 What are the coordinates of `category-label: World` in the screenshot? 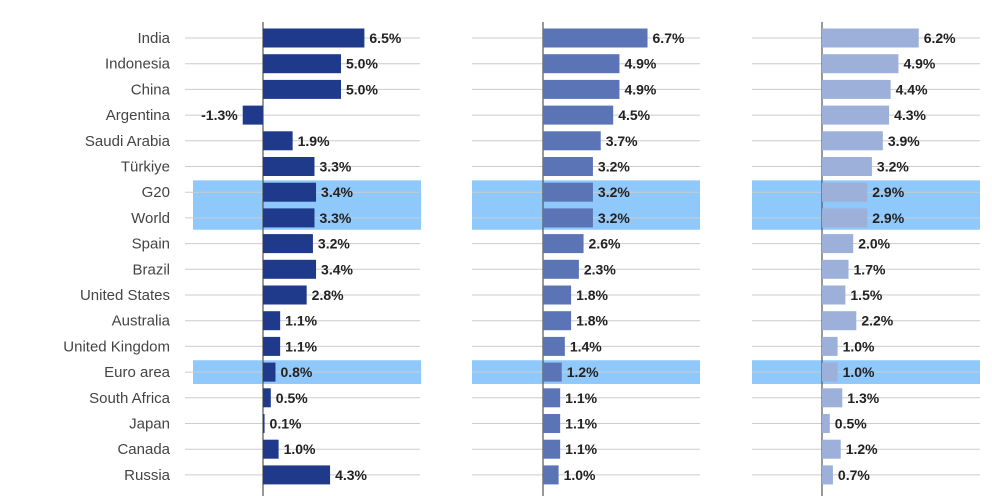 It's located at (150, 218).